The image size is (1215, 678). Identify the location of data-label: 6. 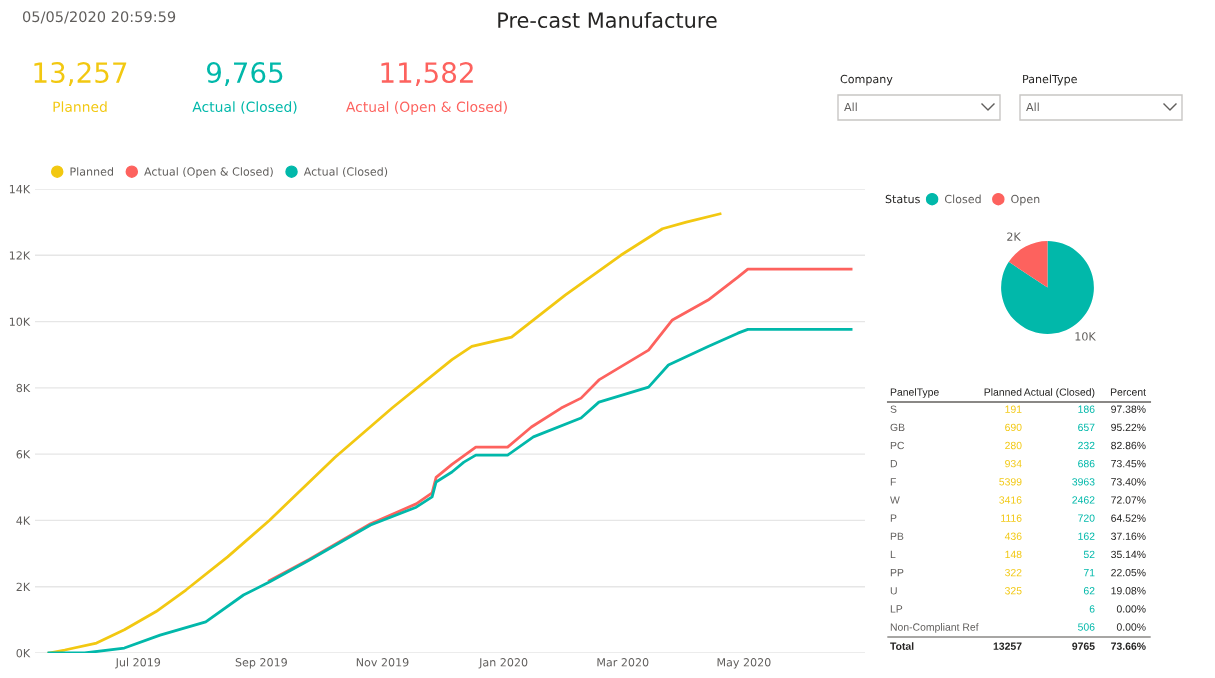
(1092, 609).